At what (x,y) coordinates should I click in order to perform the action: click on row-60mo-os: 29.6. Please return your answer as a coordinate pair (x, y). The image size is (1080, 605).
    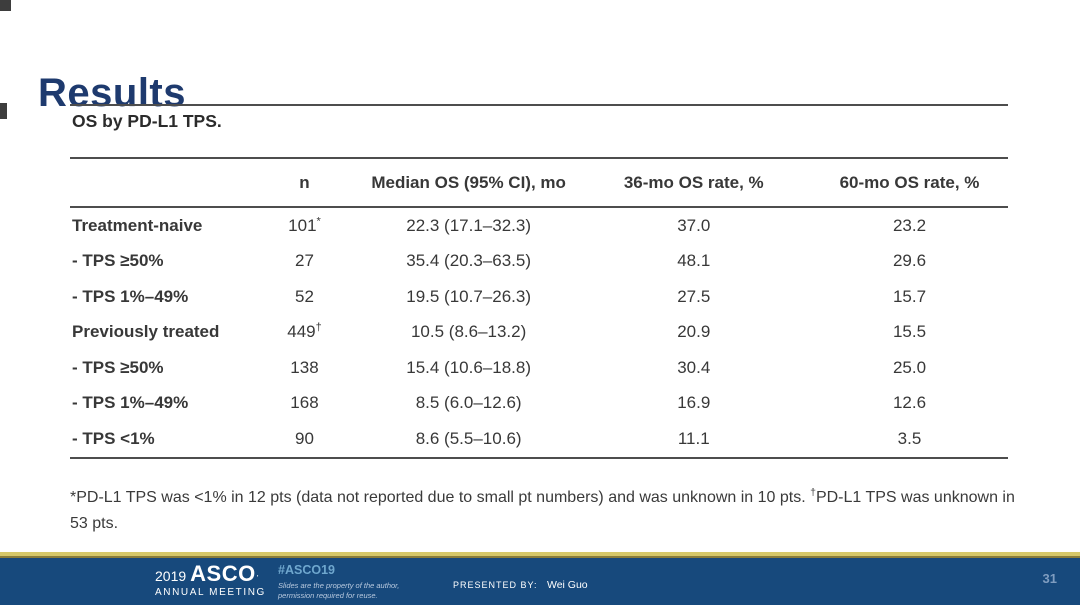
    Looking at the image, I should click on (909, 261).